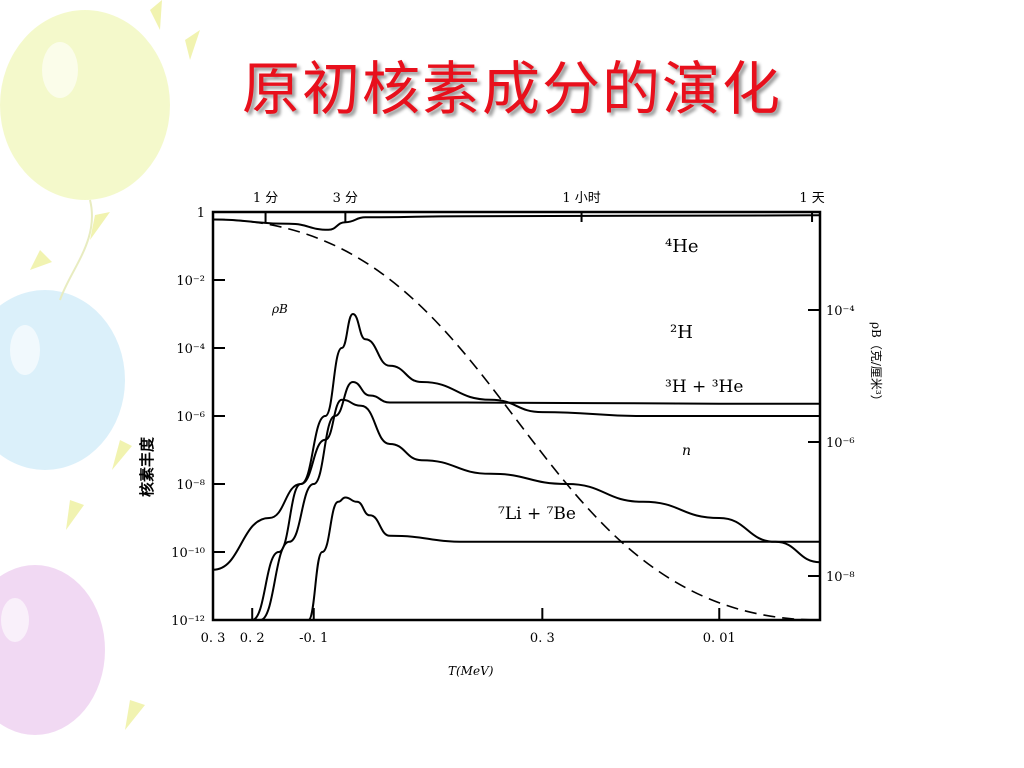  What do you see at coordinates (686, 451) in the screenshot?
I see `label-n: n` at bounding box center [686, 451].